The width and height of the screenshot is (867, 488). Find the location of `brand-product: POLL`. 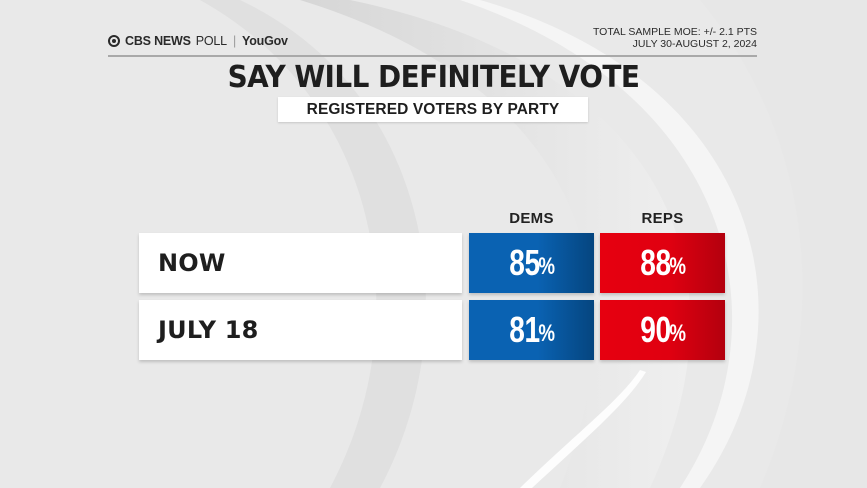

brand-product: POLL is located at coordinates (211, 41).